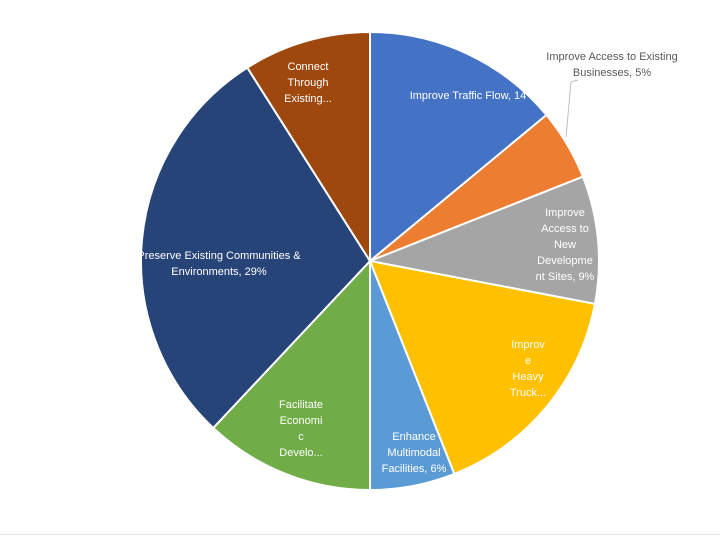 The image size is (720, 539). I want to click on data-label-line: Enhance, so click(413, 437).